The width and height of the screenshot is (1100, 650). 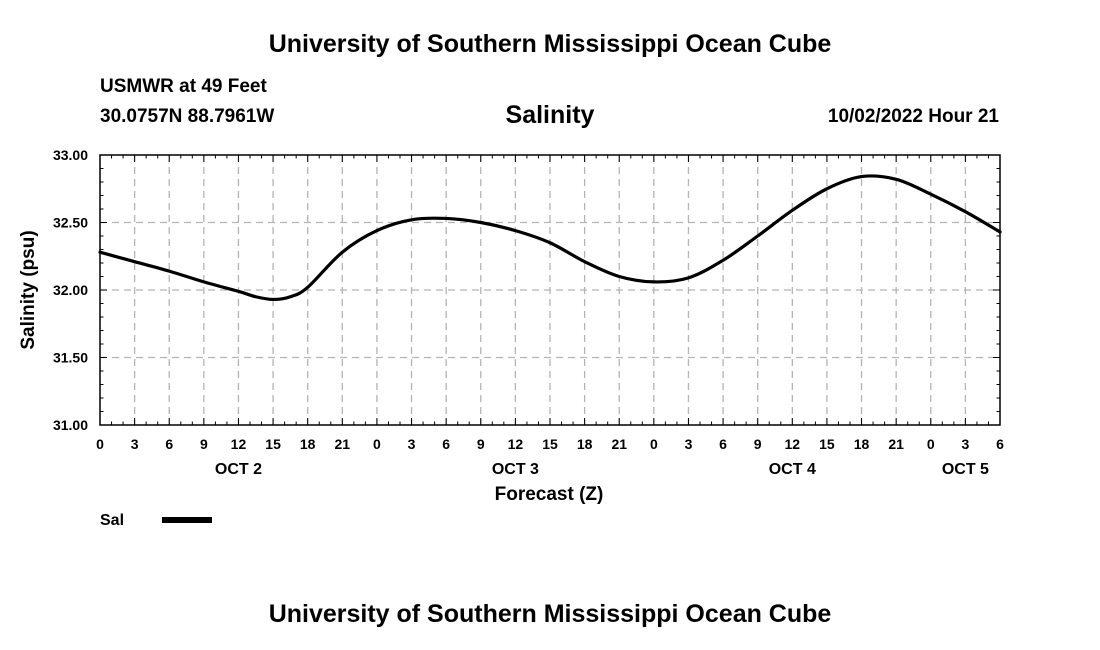 I want to click on y-tick-label: 32.50, so click(x=70, y=223).